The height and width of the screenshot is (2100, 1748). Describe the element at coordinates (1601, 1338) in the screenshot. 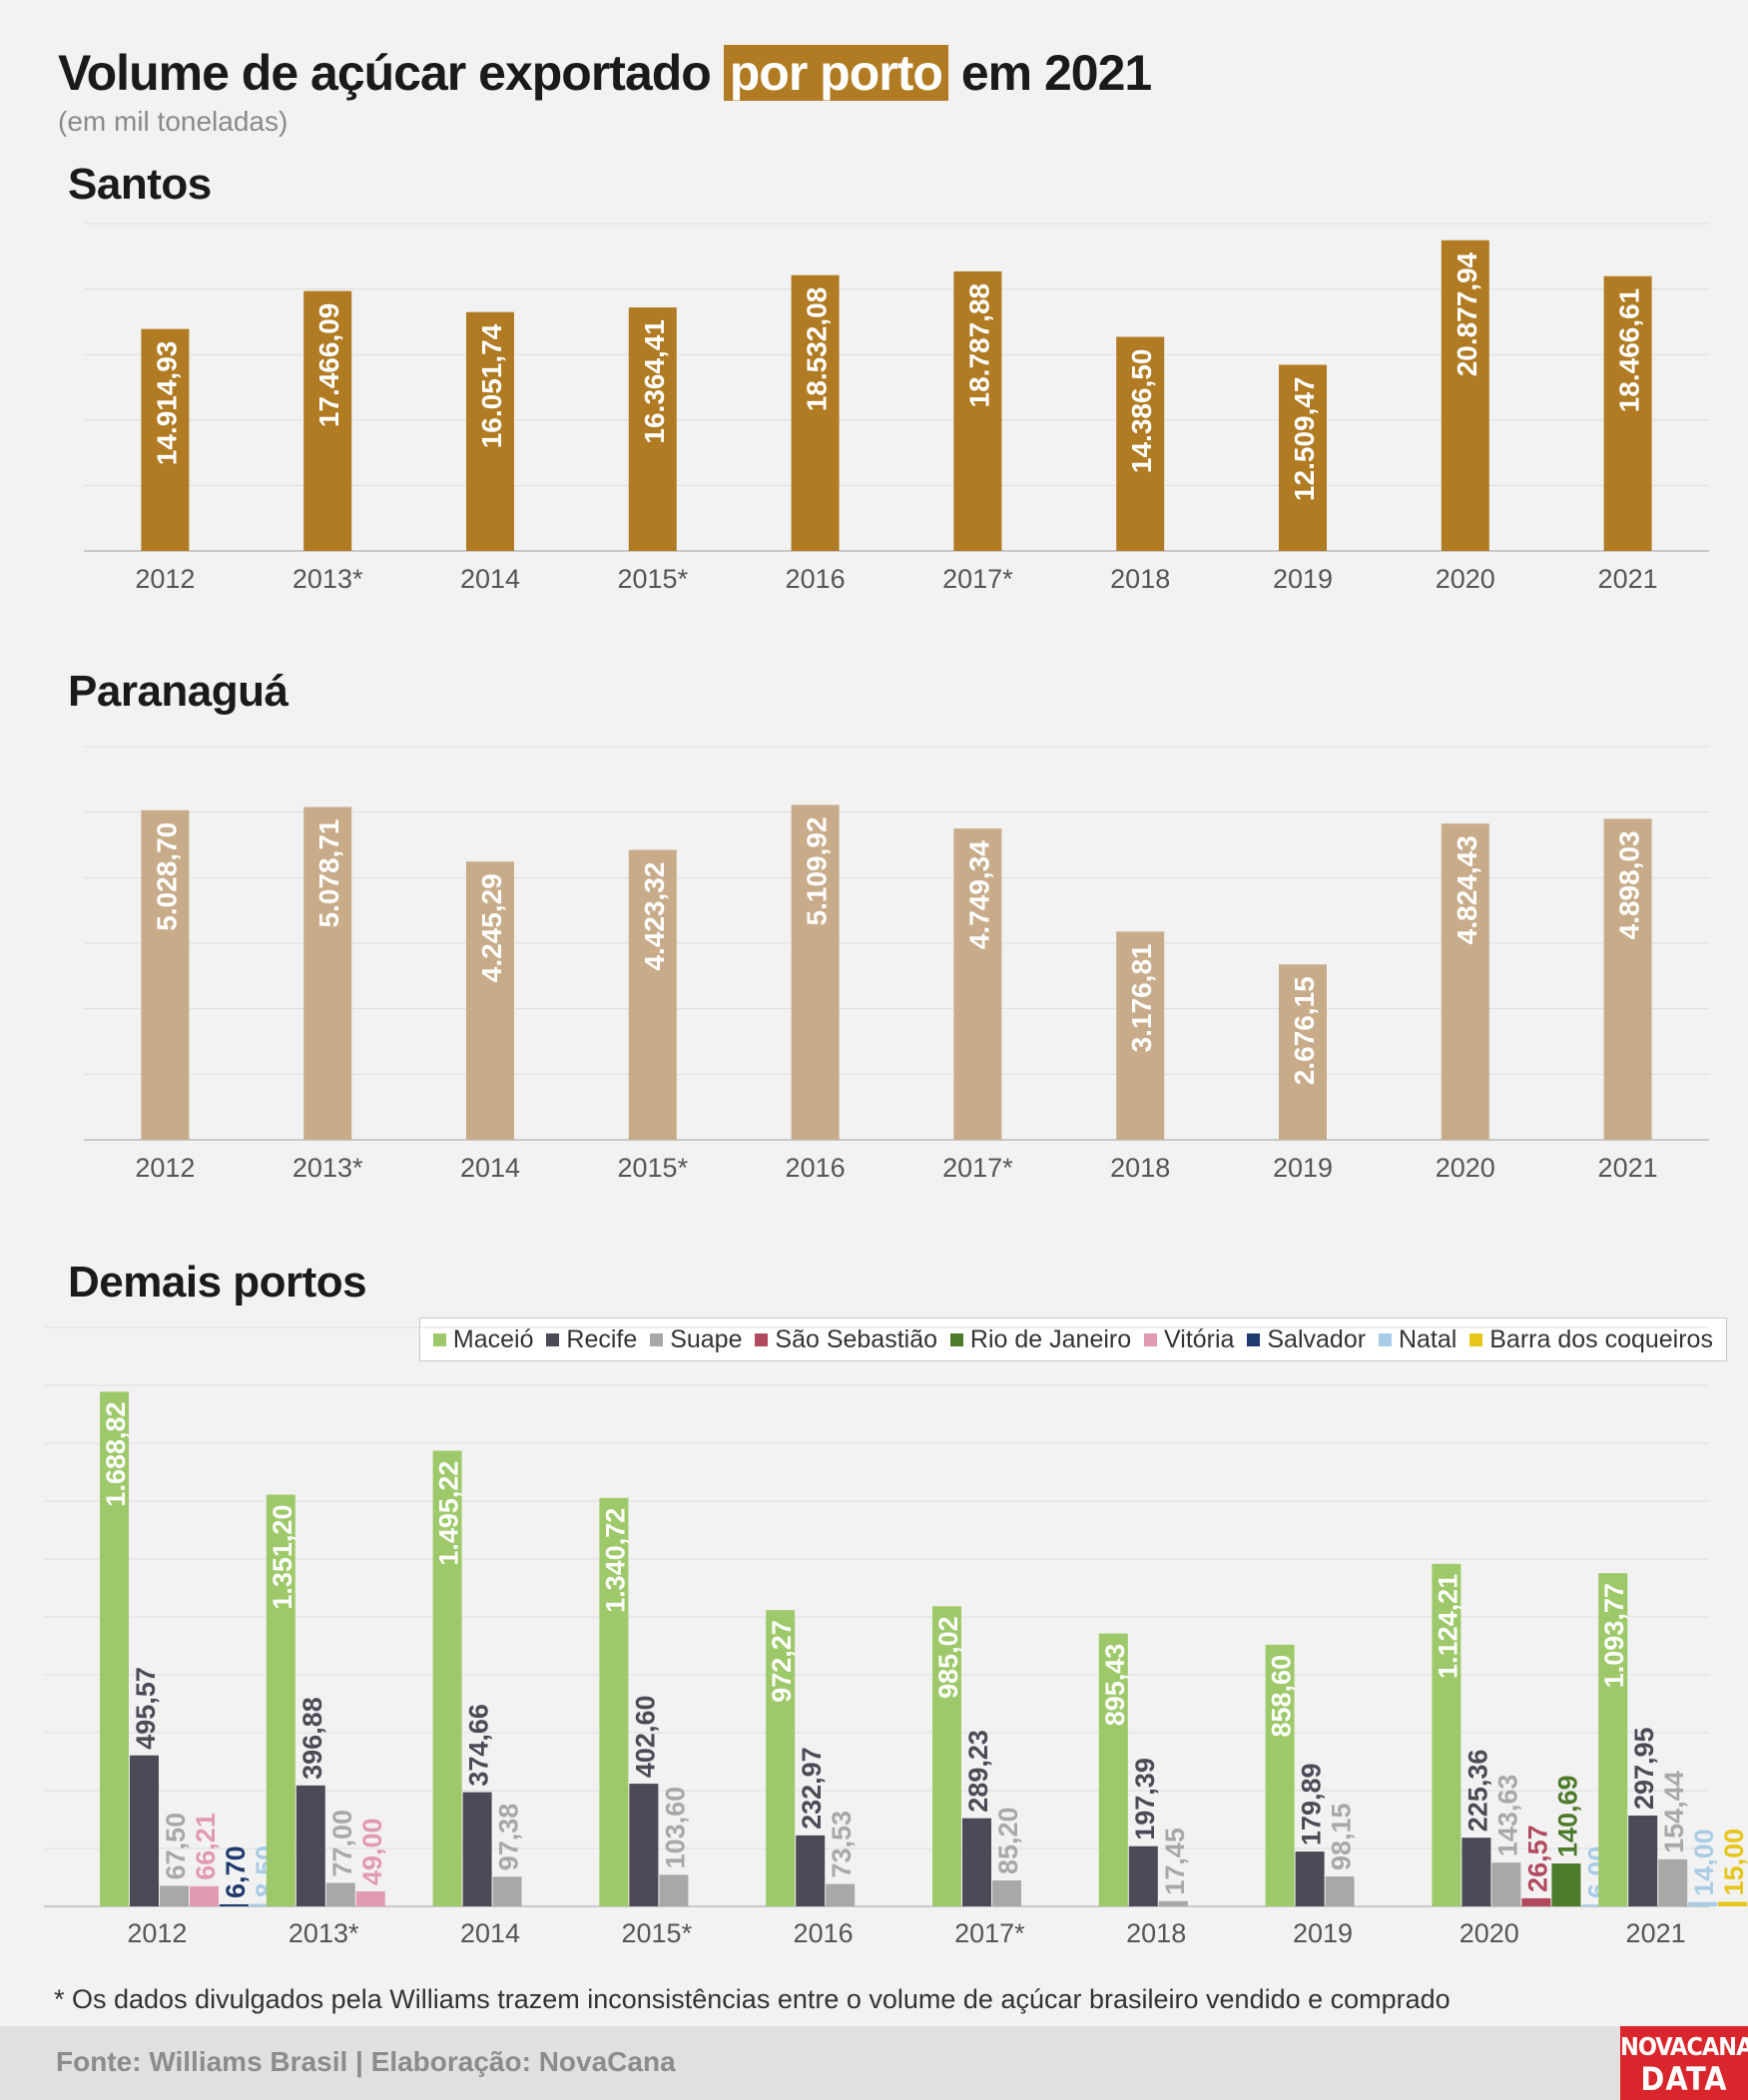

I see `legend-label: Barra dos coqueiros` at that location.